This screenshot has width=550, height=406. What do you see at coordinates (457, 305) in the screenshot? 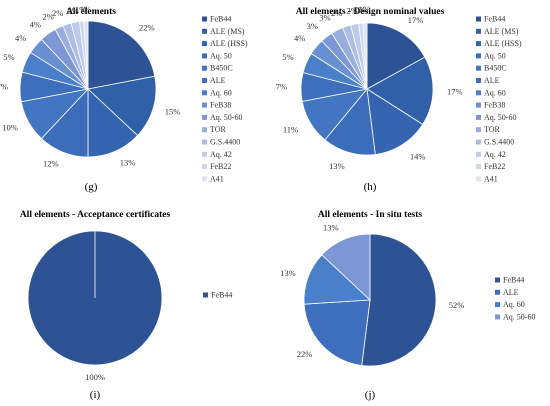
I see `pie-percent-label: 52%` at bounding box center [457, 305].